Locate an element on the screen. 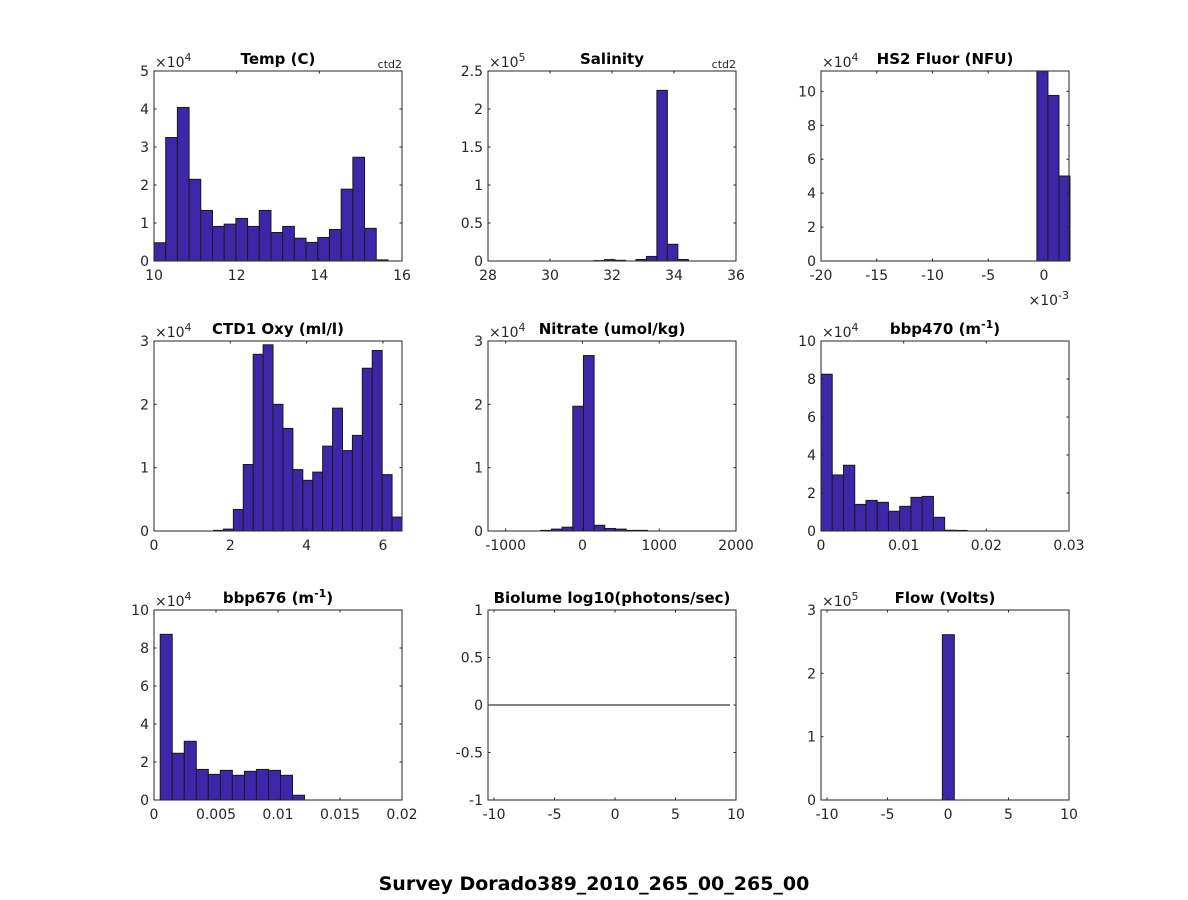 The image size is (1188, 900). x-tick-label: 10 is located at coordinates (154, 276).